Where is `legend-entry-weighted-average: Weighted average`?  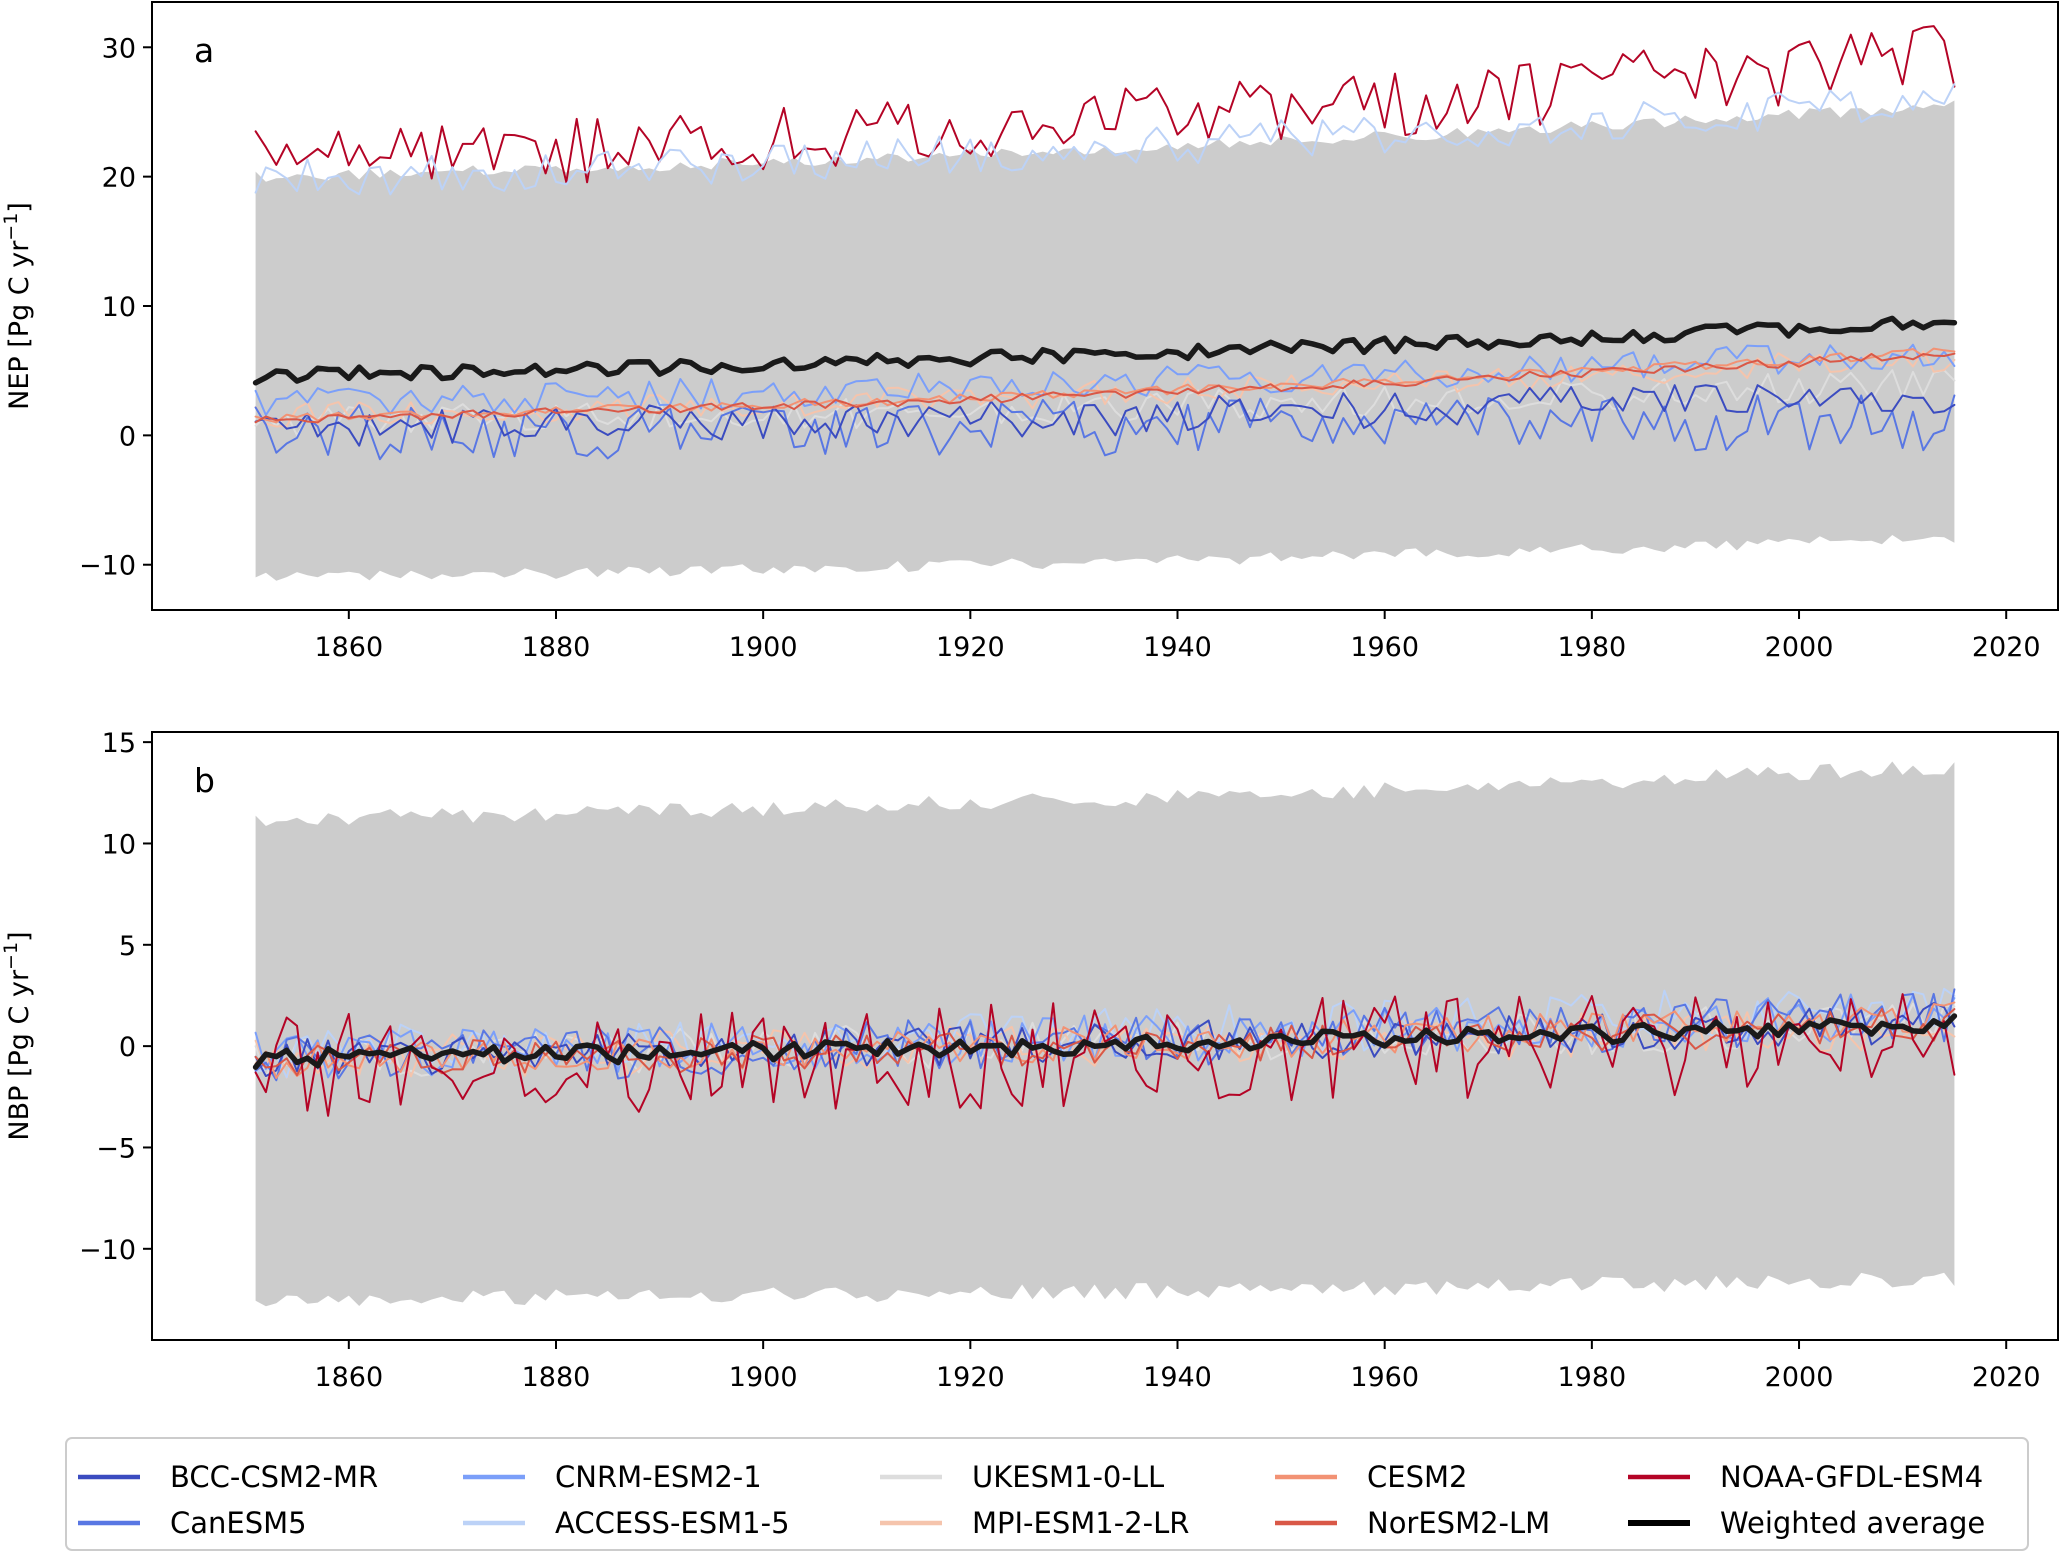
legend-entry-weighted-average: Weighted average is located at coordinates (1806, 1523).